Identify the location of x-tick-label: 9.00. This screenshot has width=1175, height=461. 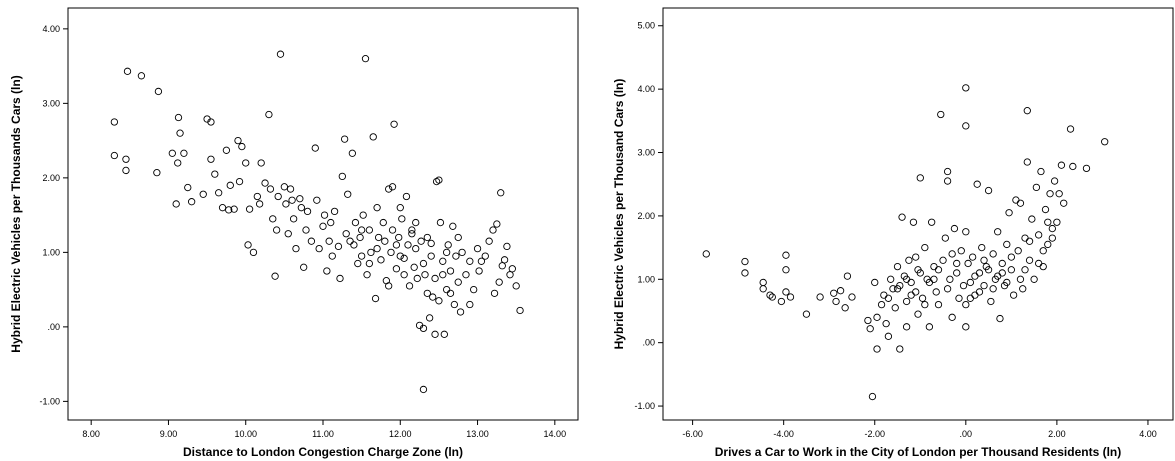
(169, 434).